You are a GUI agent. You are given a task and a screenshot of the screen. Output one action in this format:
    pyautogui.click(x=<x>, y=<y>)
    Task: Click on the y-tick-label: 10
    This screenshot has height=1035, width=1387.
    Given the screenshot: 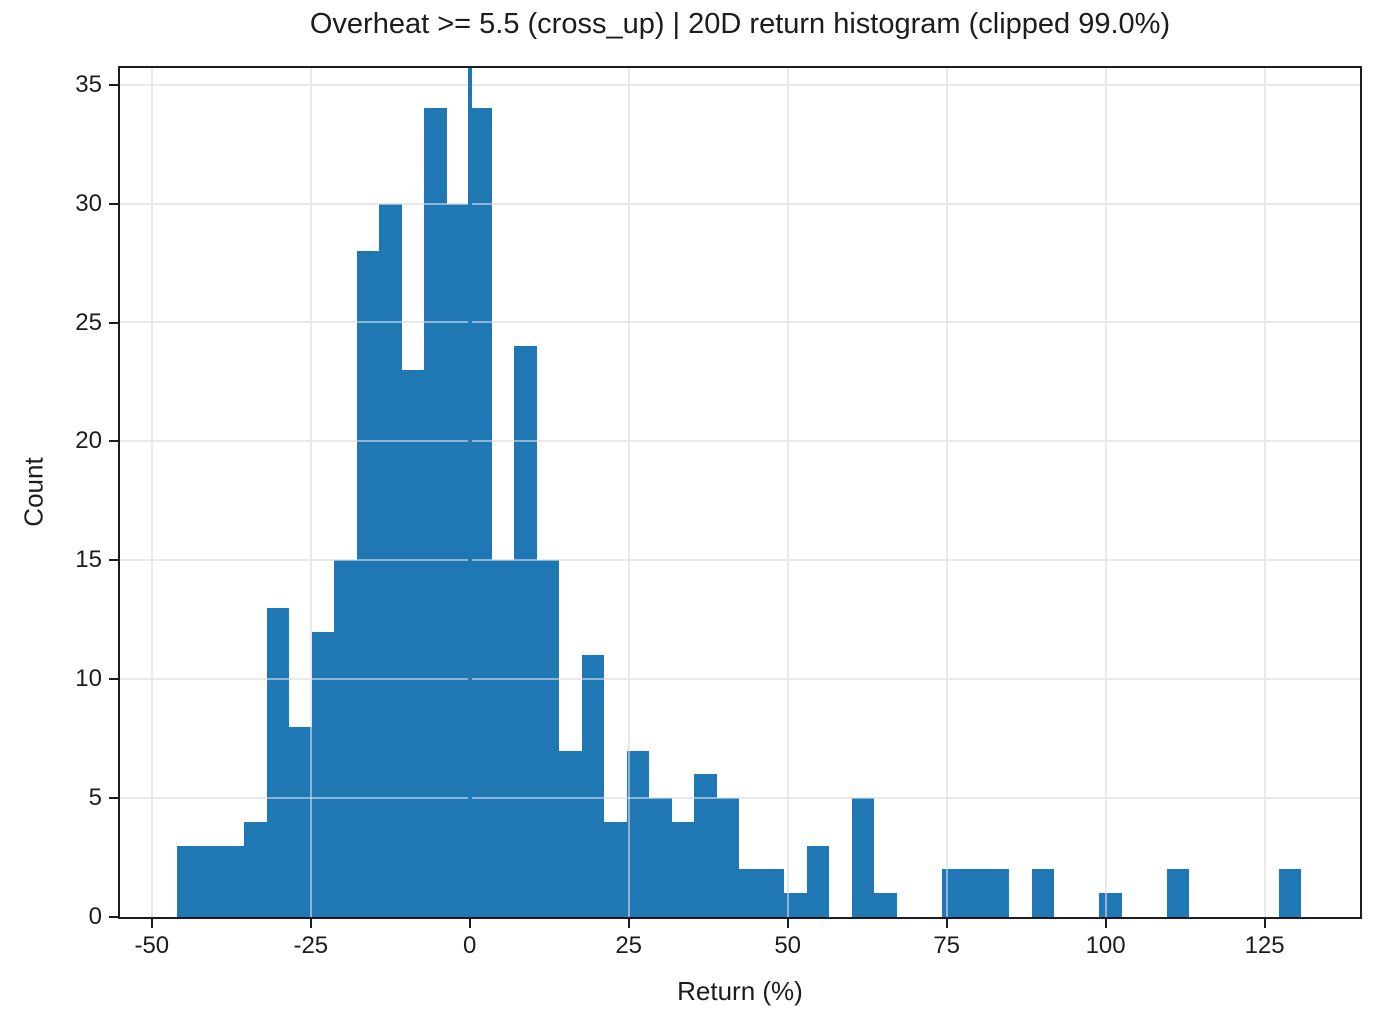 What is the action you would take?
    pyautogui.click(x=88, y=679)
    